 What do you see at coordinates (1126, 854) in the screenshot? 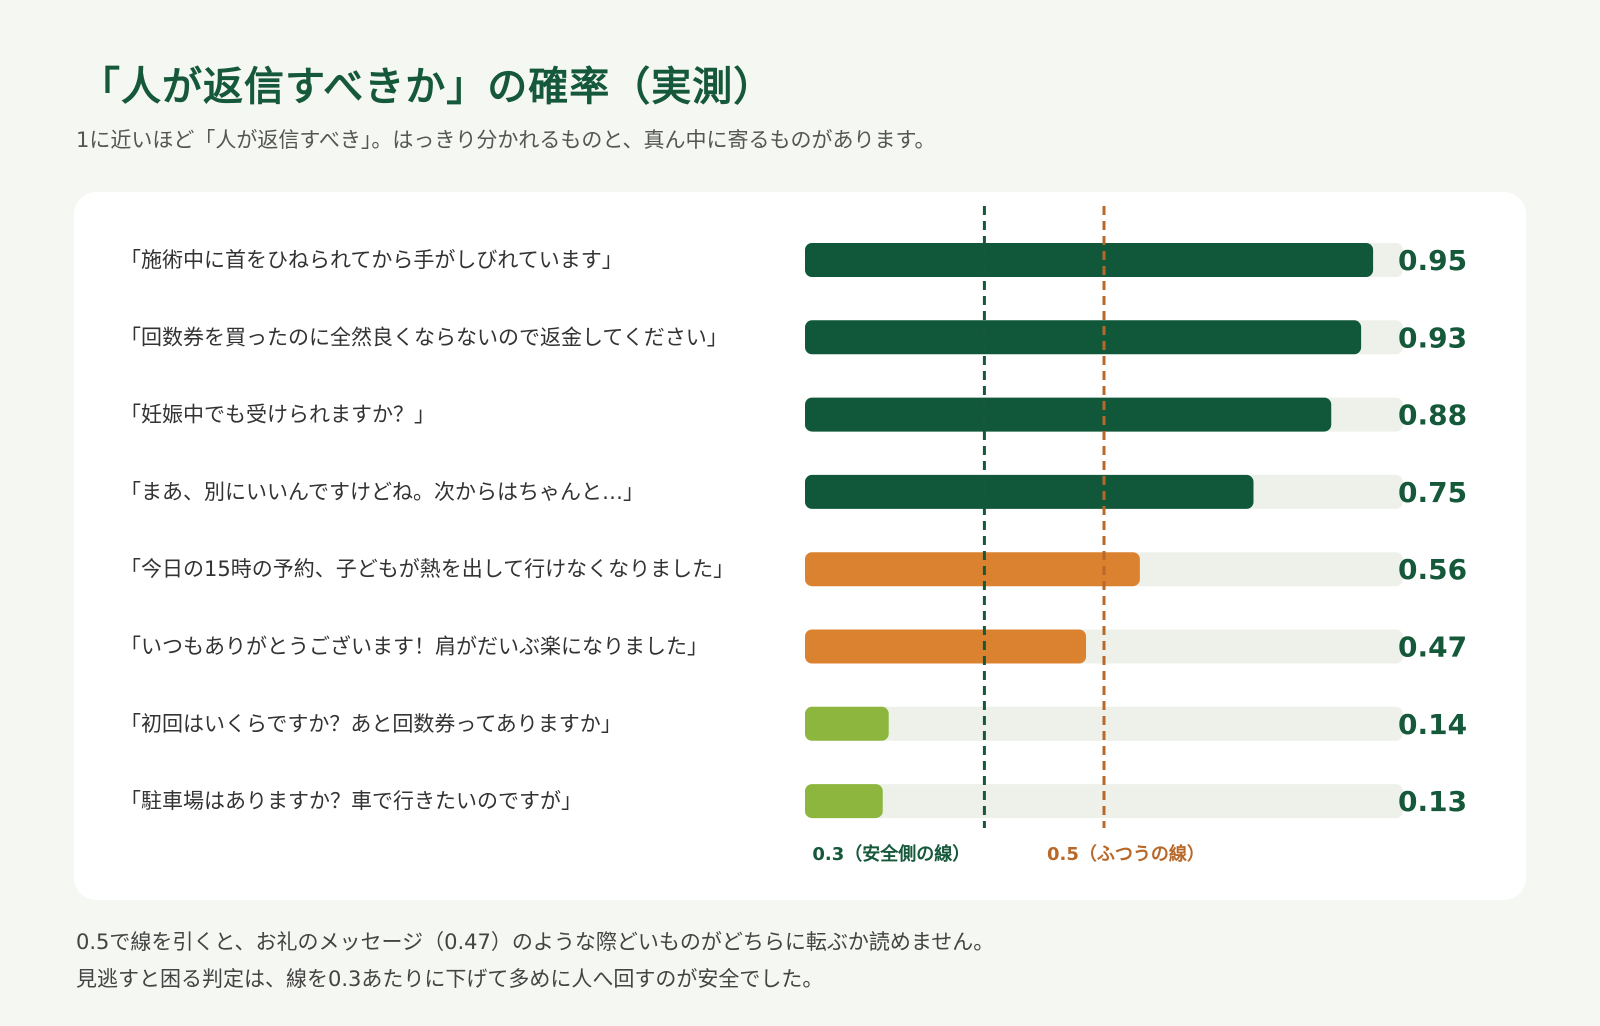
I see `normal-threshold-label: 0.5（ふつうの線）` at bounding box center [1126, 854].